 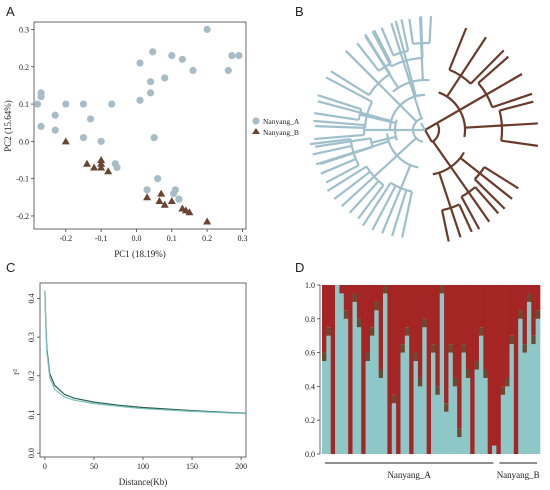 What do you see at coordinates (276, 127) in the screenshot?
I see `pca-legend: Nanyang_A Nanyang_B` at bounding box center [276, 127].